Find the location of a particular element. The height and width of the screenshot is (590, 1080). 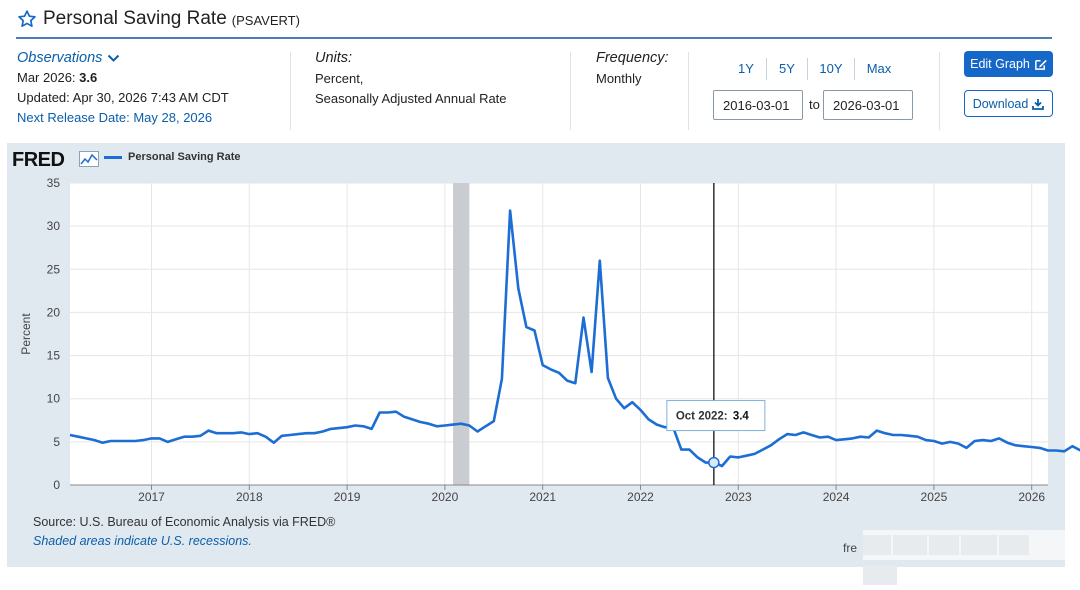

latest-observation-label: Mar 2026: is located at coordinates (46, 77).